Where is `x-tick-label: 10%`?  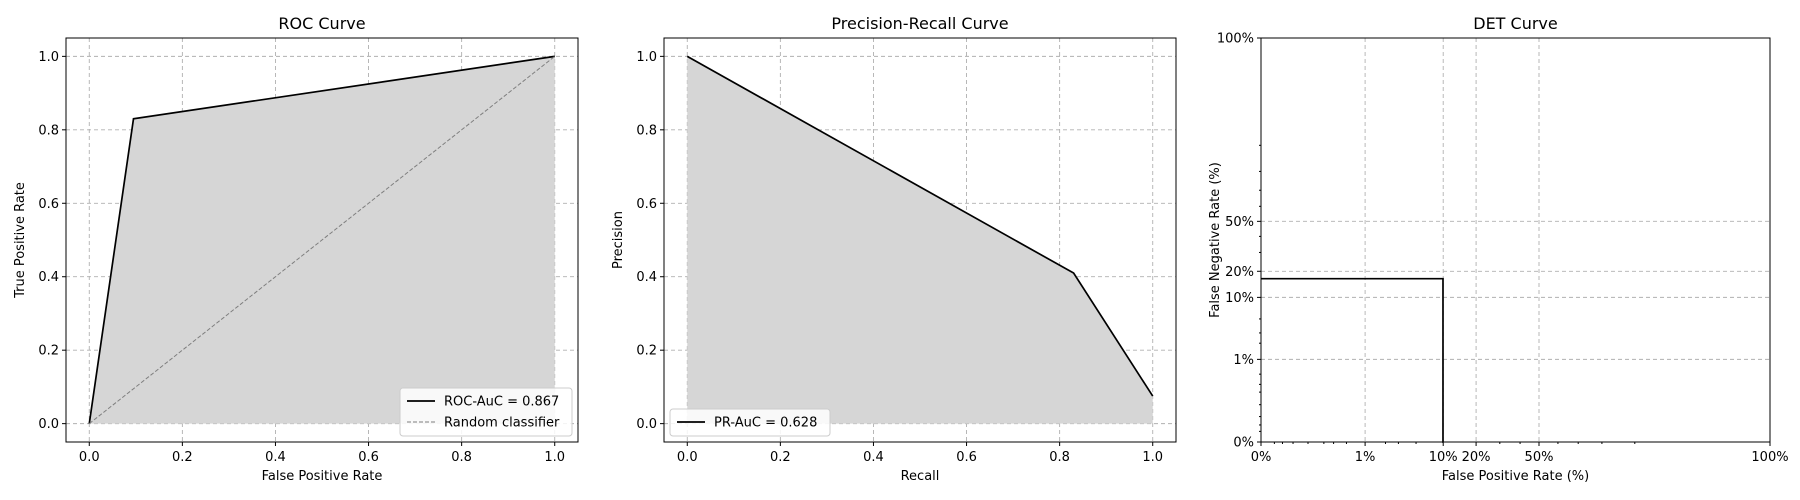 x-tick-label: 10% is located at coordinates (1443, 457).